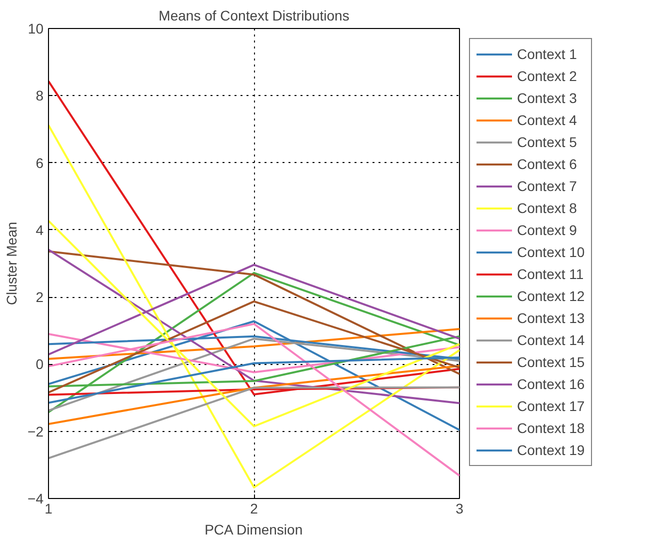 This screenshot has width=654, height=550. What do you see at coordinates (547, 164) in the screenshot?
I see `legend-label: Context 6` at bounding box center [547, 164].